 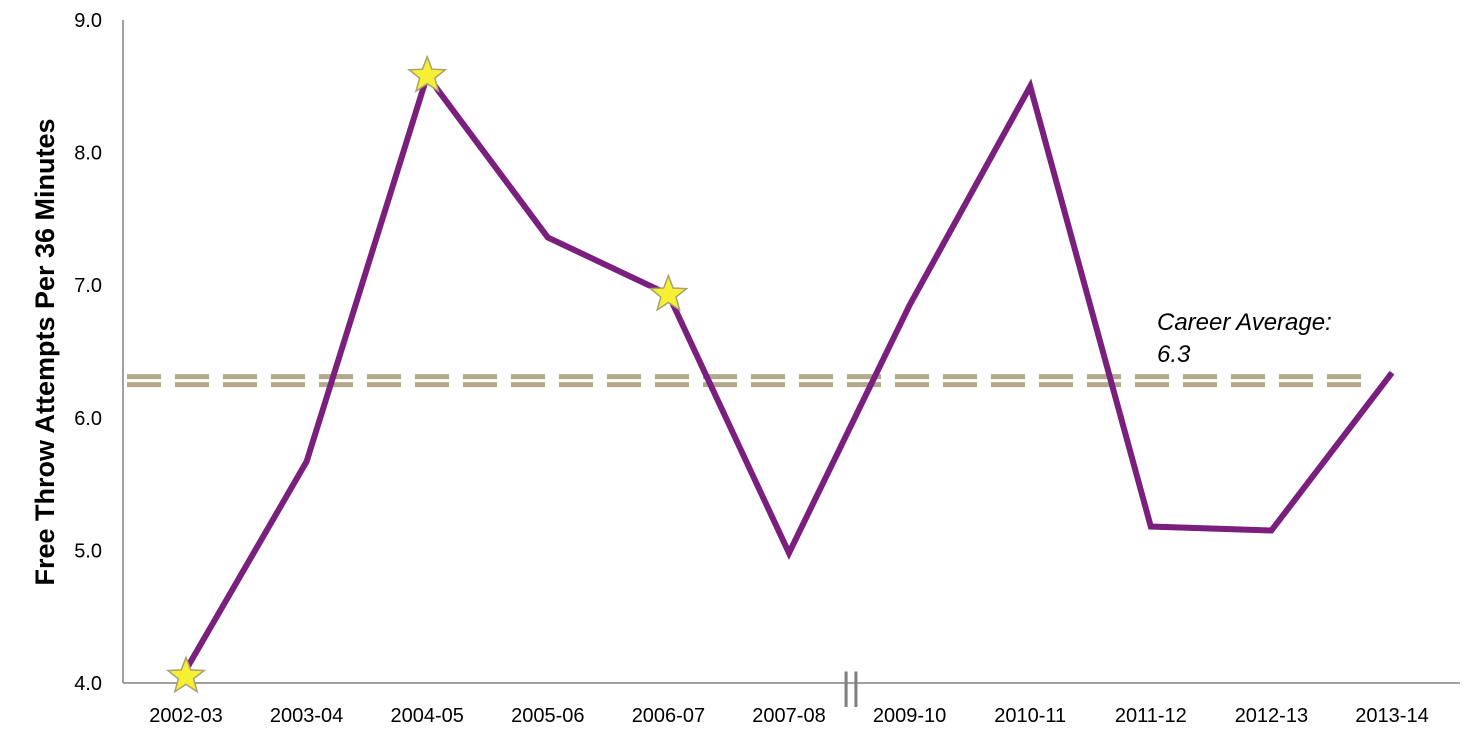 What do you see at coordinates (88, 154) in the screenshot?
I see `y-tick-label: 8.0` at bounding box center [88, 154].